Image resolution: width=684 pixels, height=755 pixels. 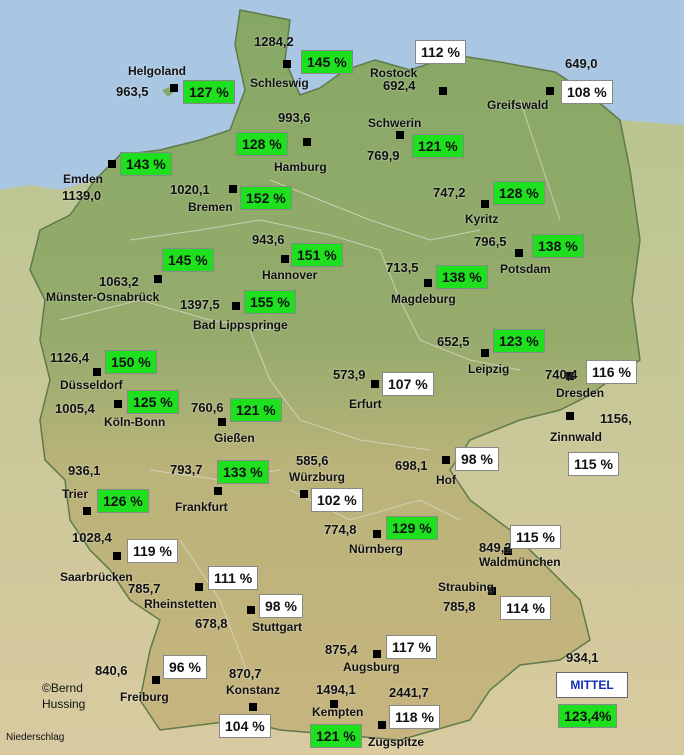 What do you see at coordinates (317, 255) in the screenshot?
I see `station-percent-badge-hannover: 151 %` at bounding box center [317, 255].